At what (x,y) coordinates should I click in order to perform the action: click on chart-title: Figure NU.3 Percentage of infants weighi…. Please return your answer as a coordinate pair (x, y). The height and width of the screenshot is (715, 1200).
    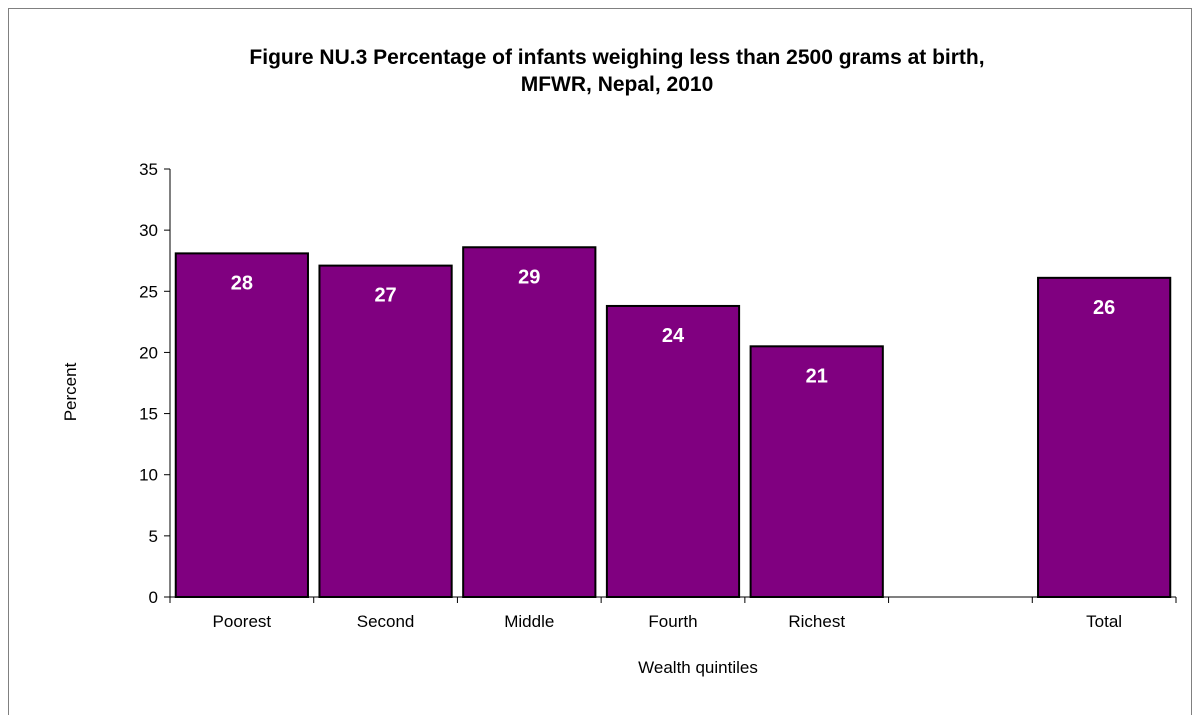
    Looking at the image, I should click on (600, 71).